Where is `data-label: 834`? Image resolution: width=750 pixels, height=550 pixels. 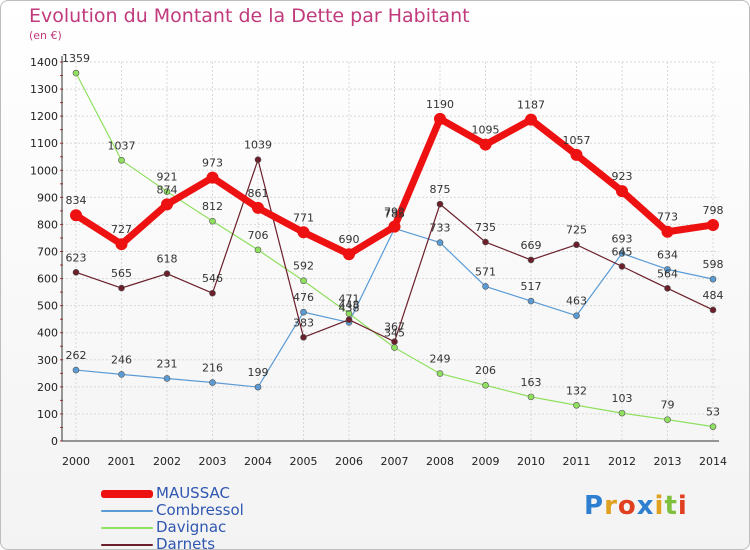
data-label: 834 is located at coordinates (76, 200).